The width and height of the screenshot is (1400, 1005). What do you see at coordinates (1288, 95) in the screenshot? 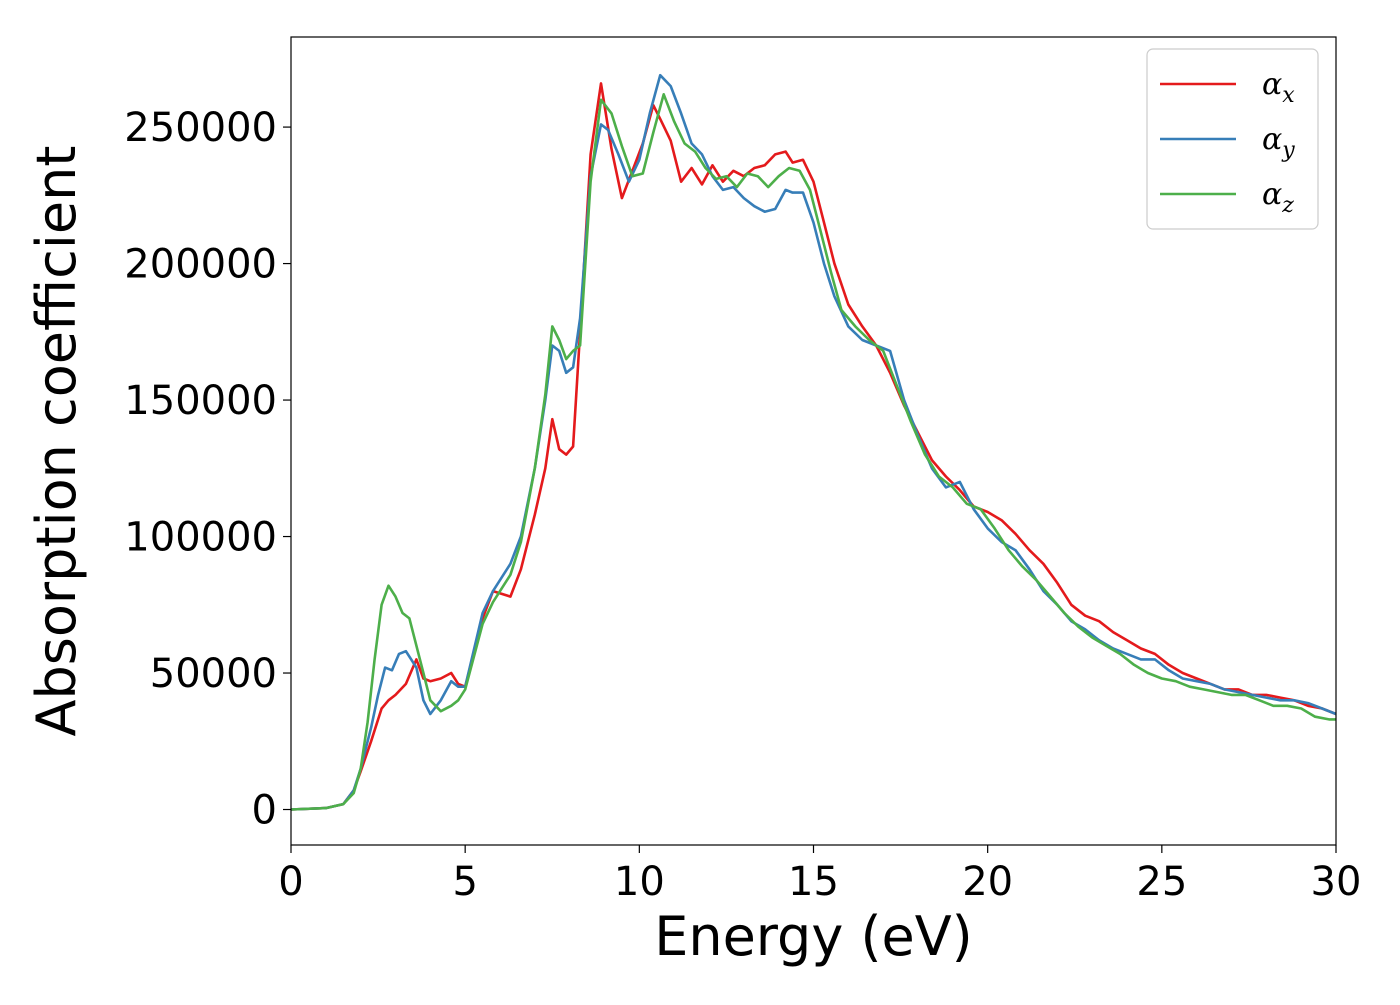
I see `legend-subscript: x` at bounding box center [1288, 95].